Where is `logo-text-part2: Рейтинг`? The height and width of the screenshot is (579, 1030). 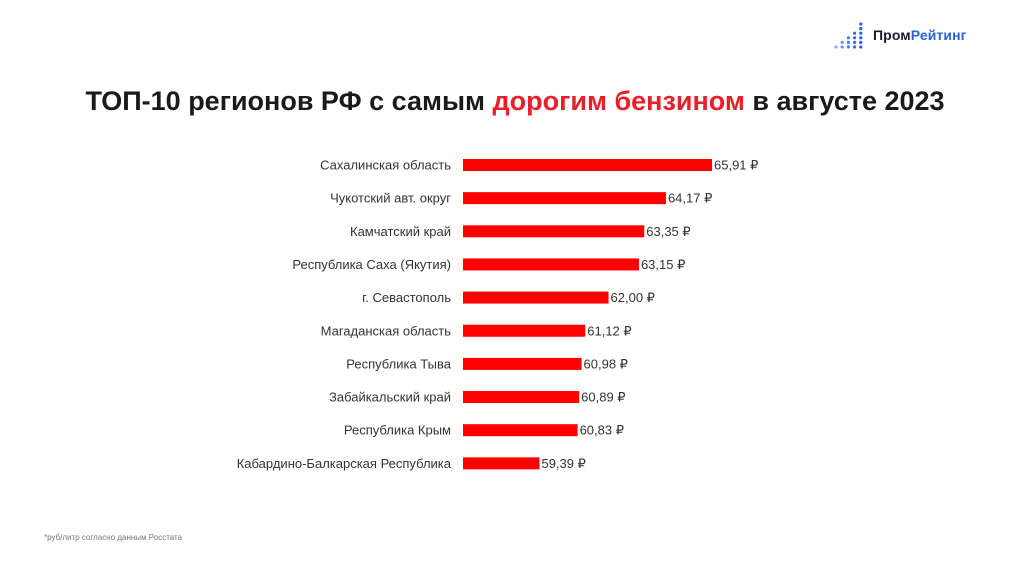 logo-text-part2: Рейтинг is located at coordinates (938, 35).